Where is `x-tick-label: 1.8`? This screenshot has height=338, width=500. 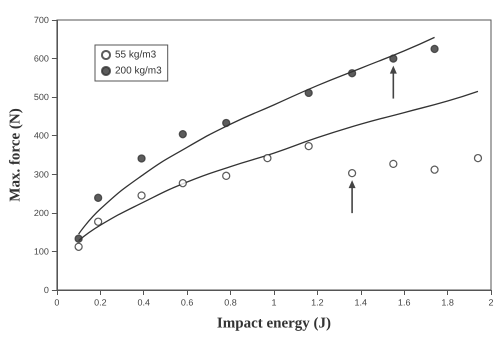
x-tick-label: 1.8 is located at coordinates (447, 303).